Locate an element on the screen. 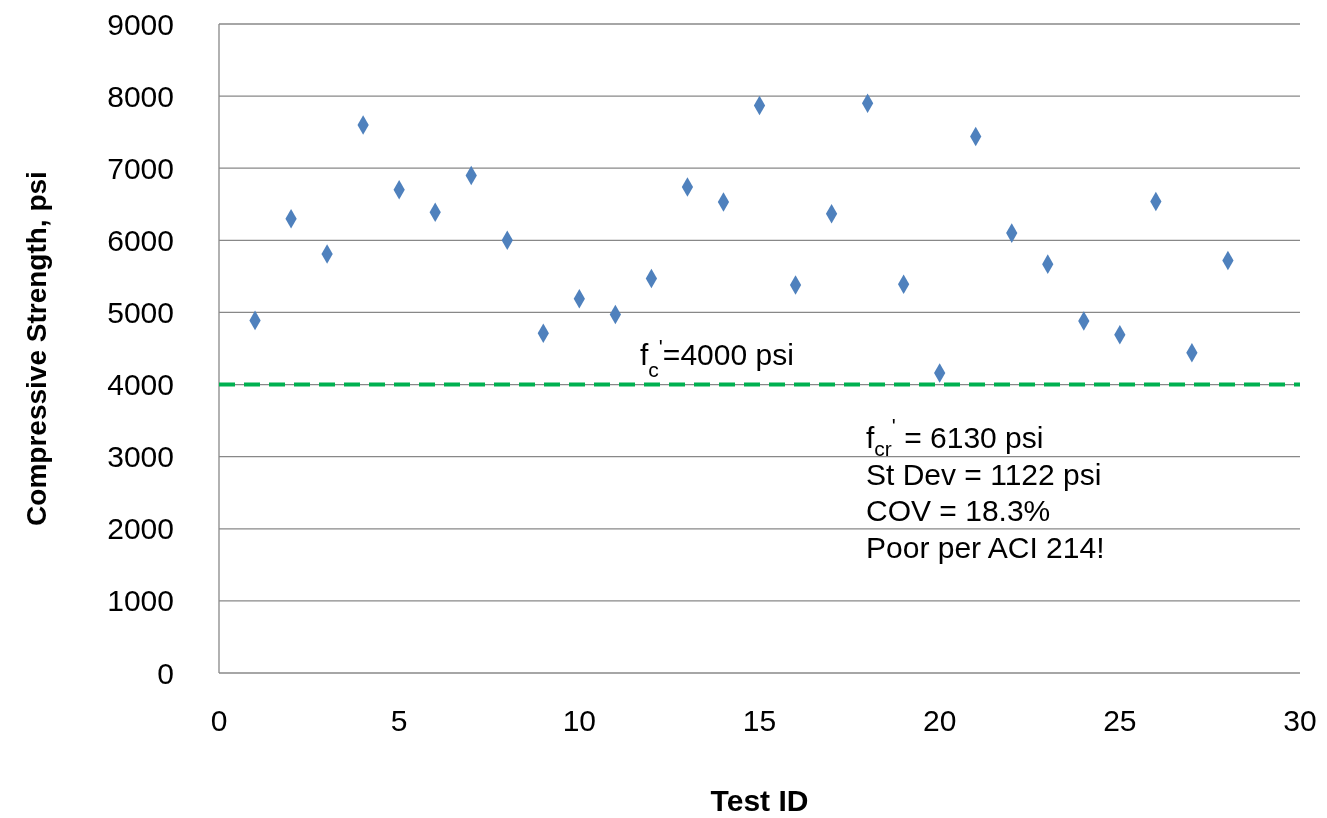 Image resolution: width=1327 pixels, height=818 pixels. annotation: COV = 18.3% is located at coordinates (958, 510).